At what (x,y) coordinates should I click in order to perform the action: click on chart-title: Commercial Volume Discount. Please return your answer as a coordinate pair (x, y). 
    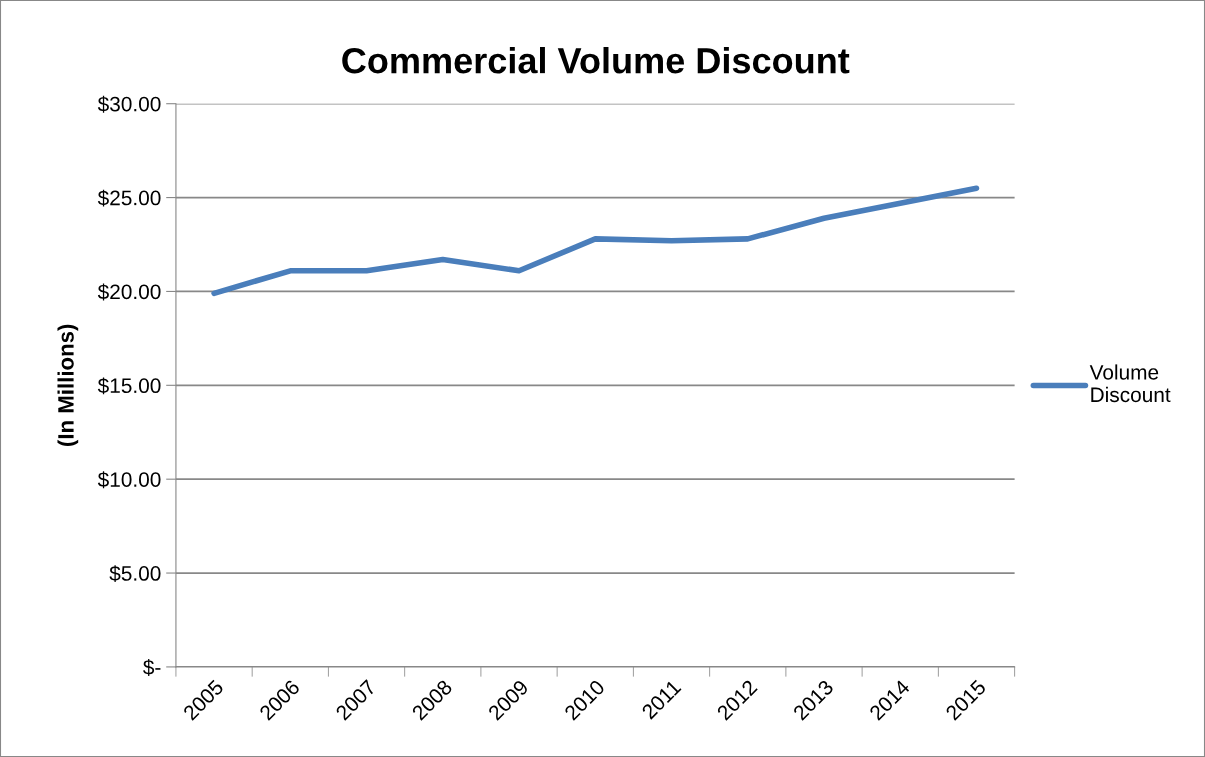
    Looking at the image, I should click on (596, 60).